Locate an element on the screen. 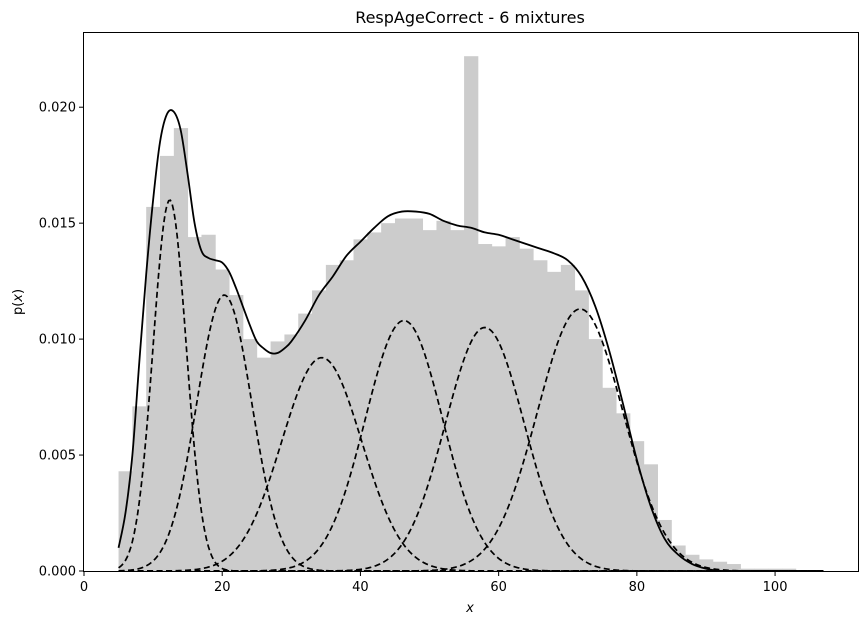  y-tick-label: 0.005 is located at coordinates (57, 456).